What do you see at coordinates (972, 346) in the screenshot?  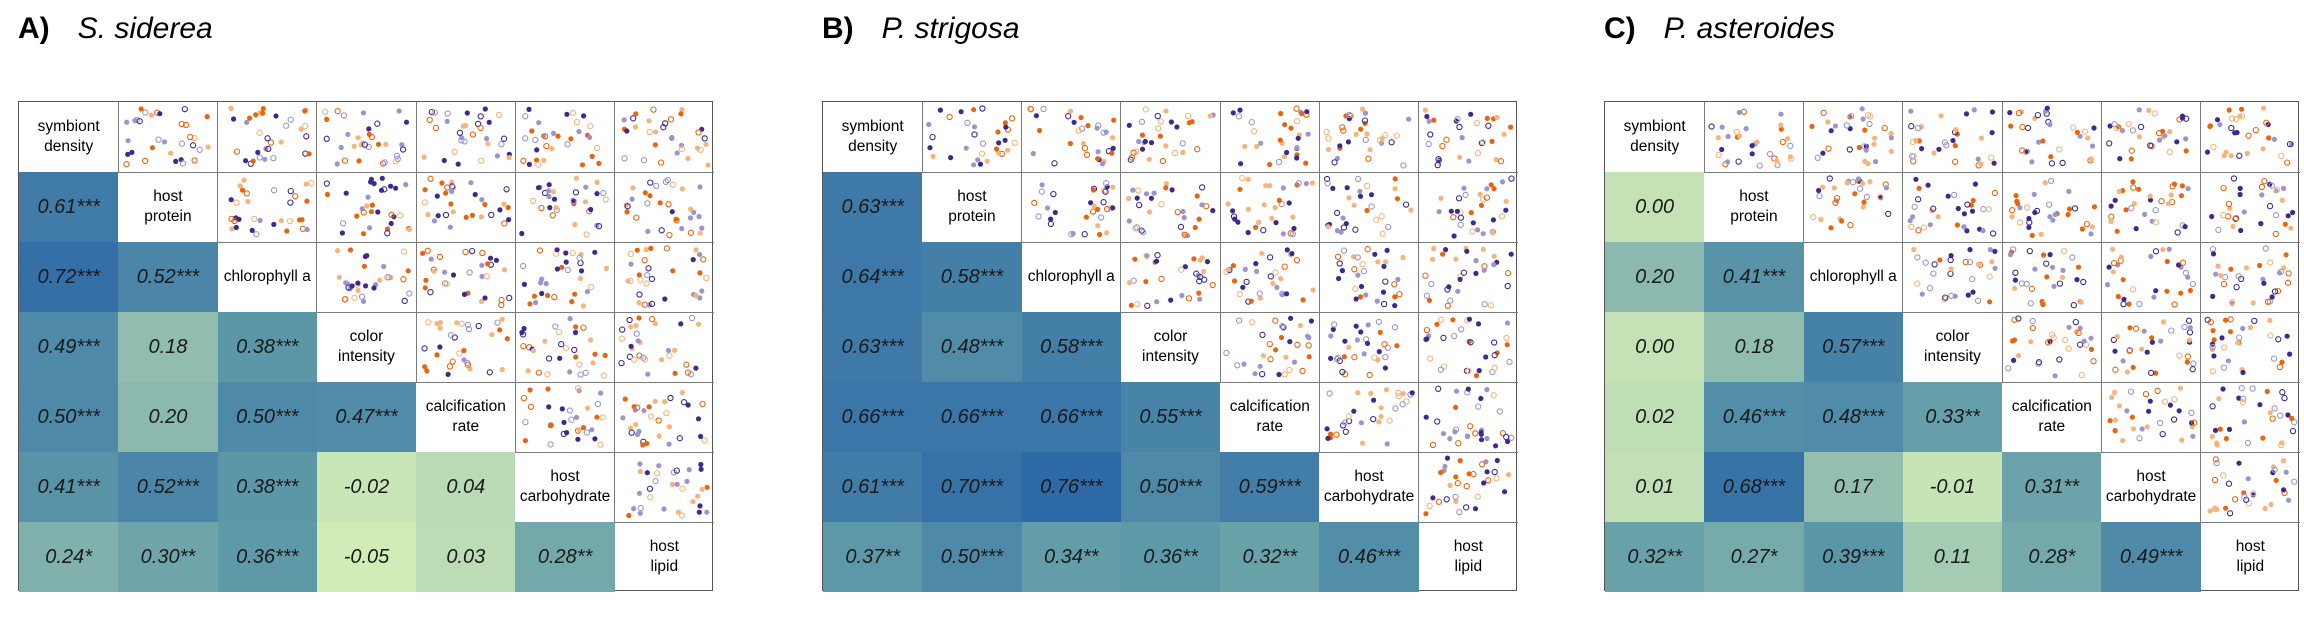 I see `correlation-value: 0.48***` at bounding box center [972, 346].